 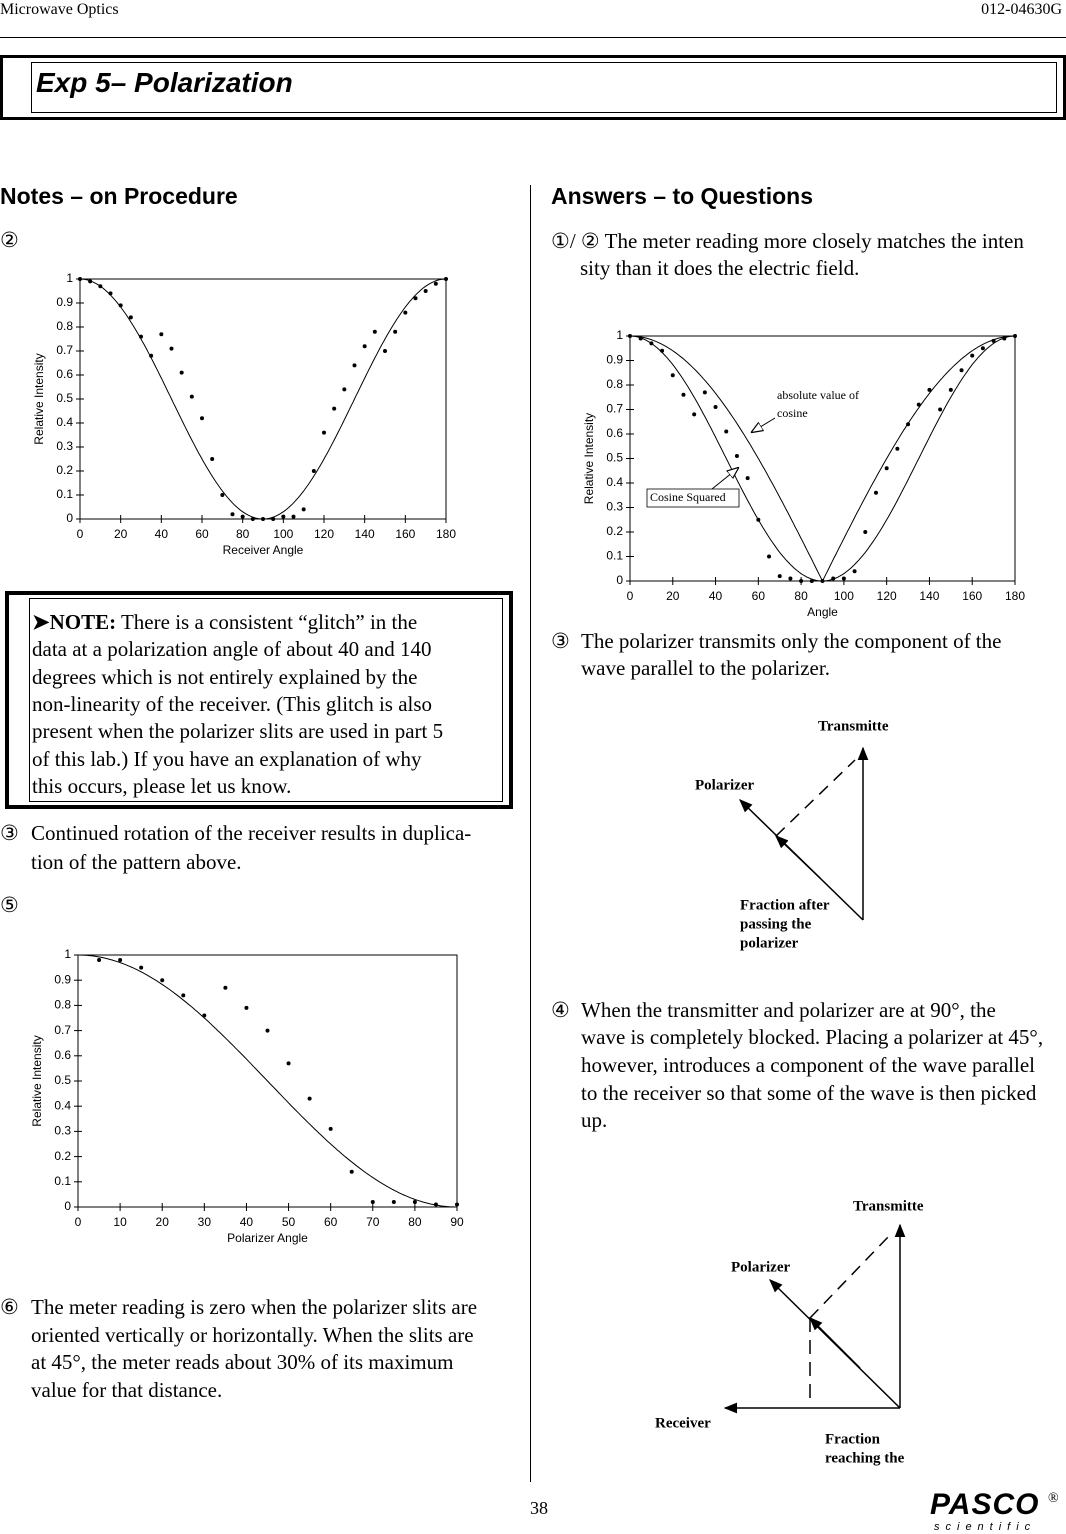 What do you see at coordinates (267, 622) in the screenshot?
I see `note-line: There is a consistent “glitch” in the` at bounding box center [267, 622].